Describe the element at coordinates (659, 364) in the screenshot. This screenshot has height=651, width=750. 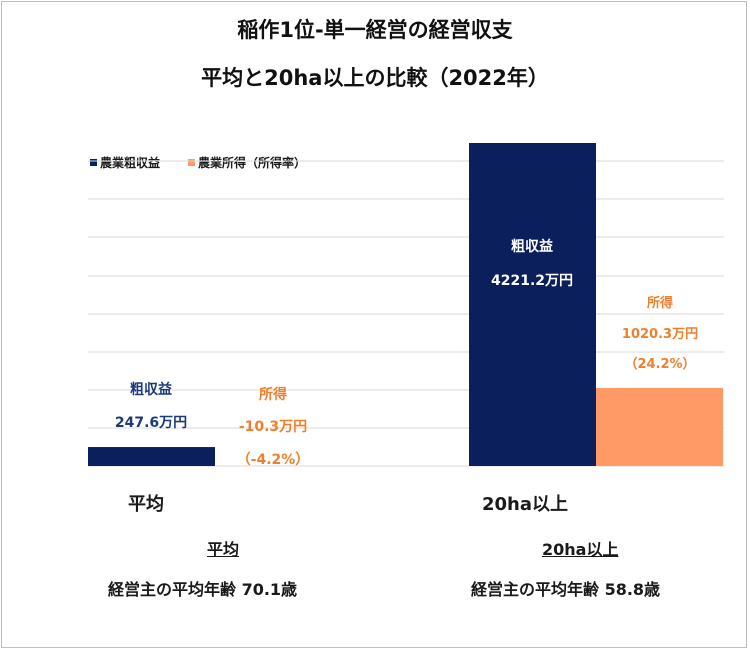
I see `big-income-rate: （24.2%）` at that location.